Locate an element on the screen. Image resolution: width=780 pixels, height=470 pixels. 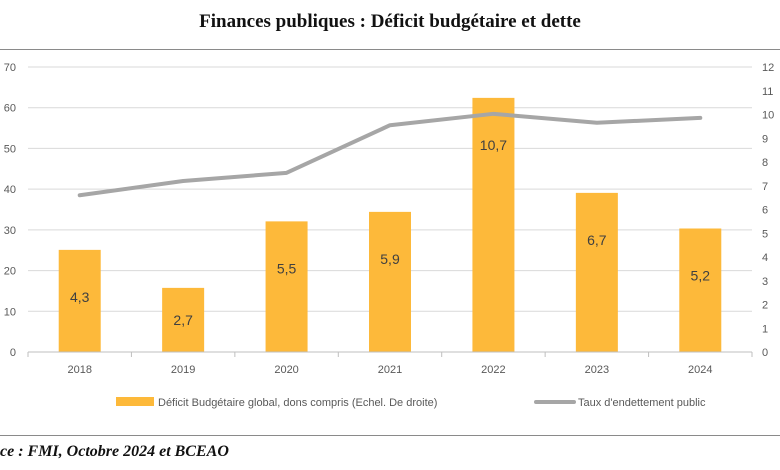
bar-data-label: 6,7 is located at coordinates (597, 240).